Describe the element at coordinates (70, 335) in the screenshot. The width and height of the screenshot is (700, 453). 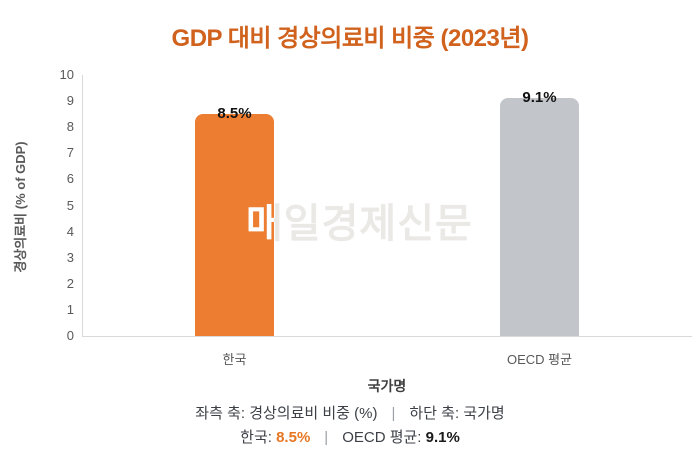
I see `y-tick-label: 0` at that location.